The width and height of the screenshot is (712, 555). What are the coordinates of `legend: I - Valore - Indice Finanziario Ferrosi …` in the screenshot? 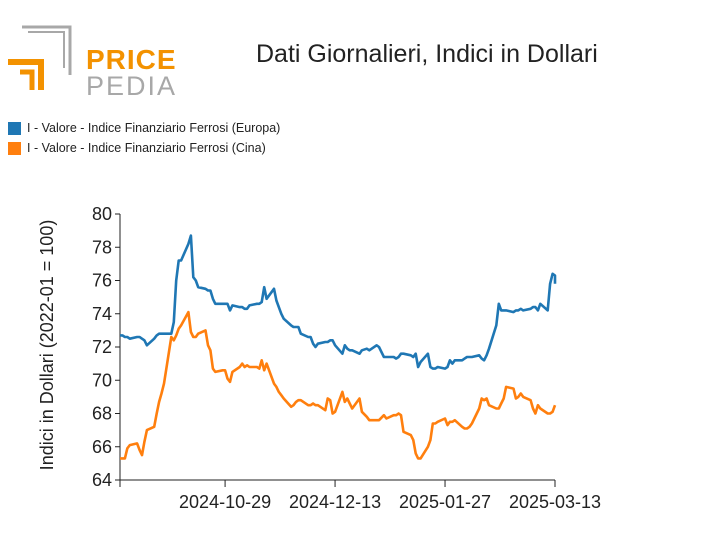 It's located at (144, 138).